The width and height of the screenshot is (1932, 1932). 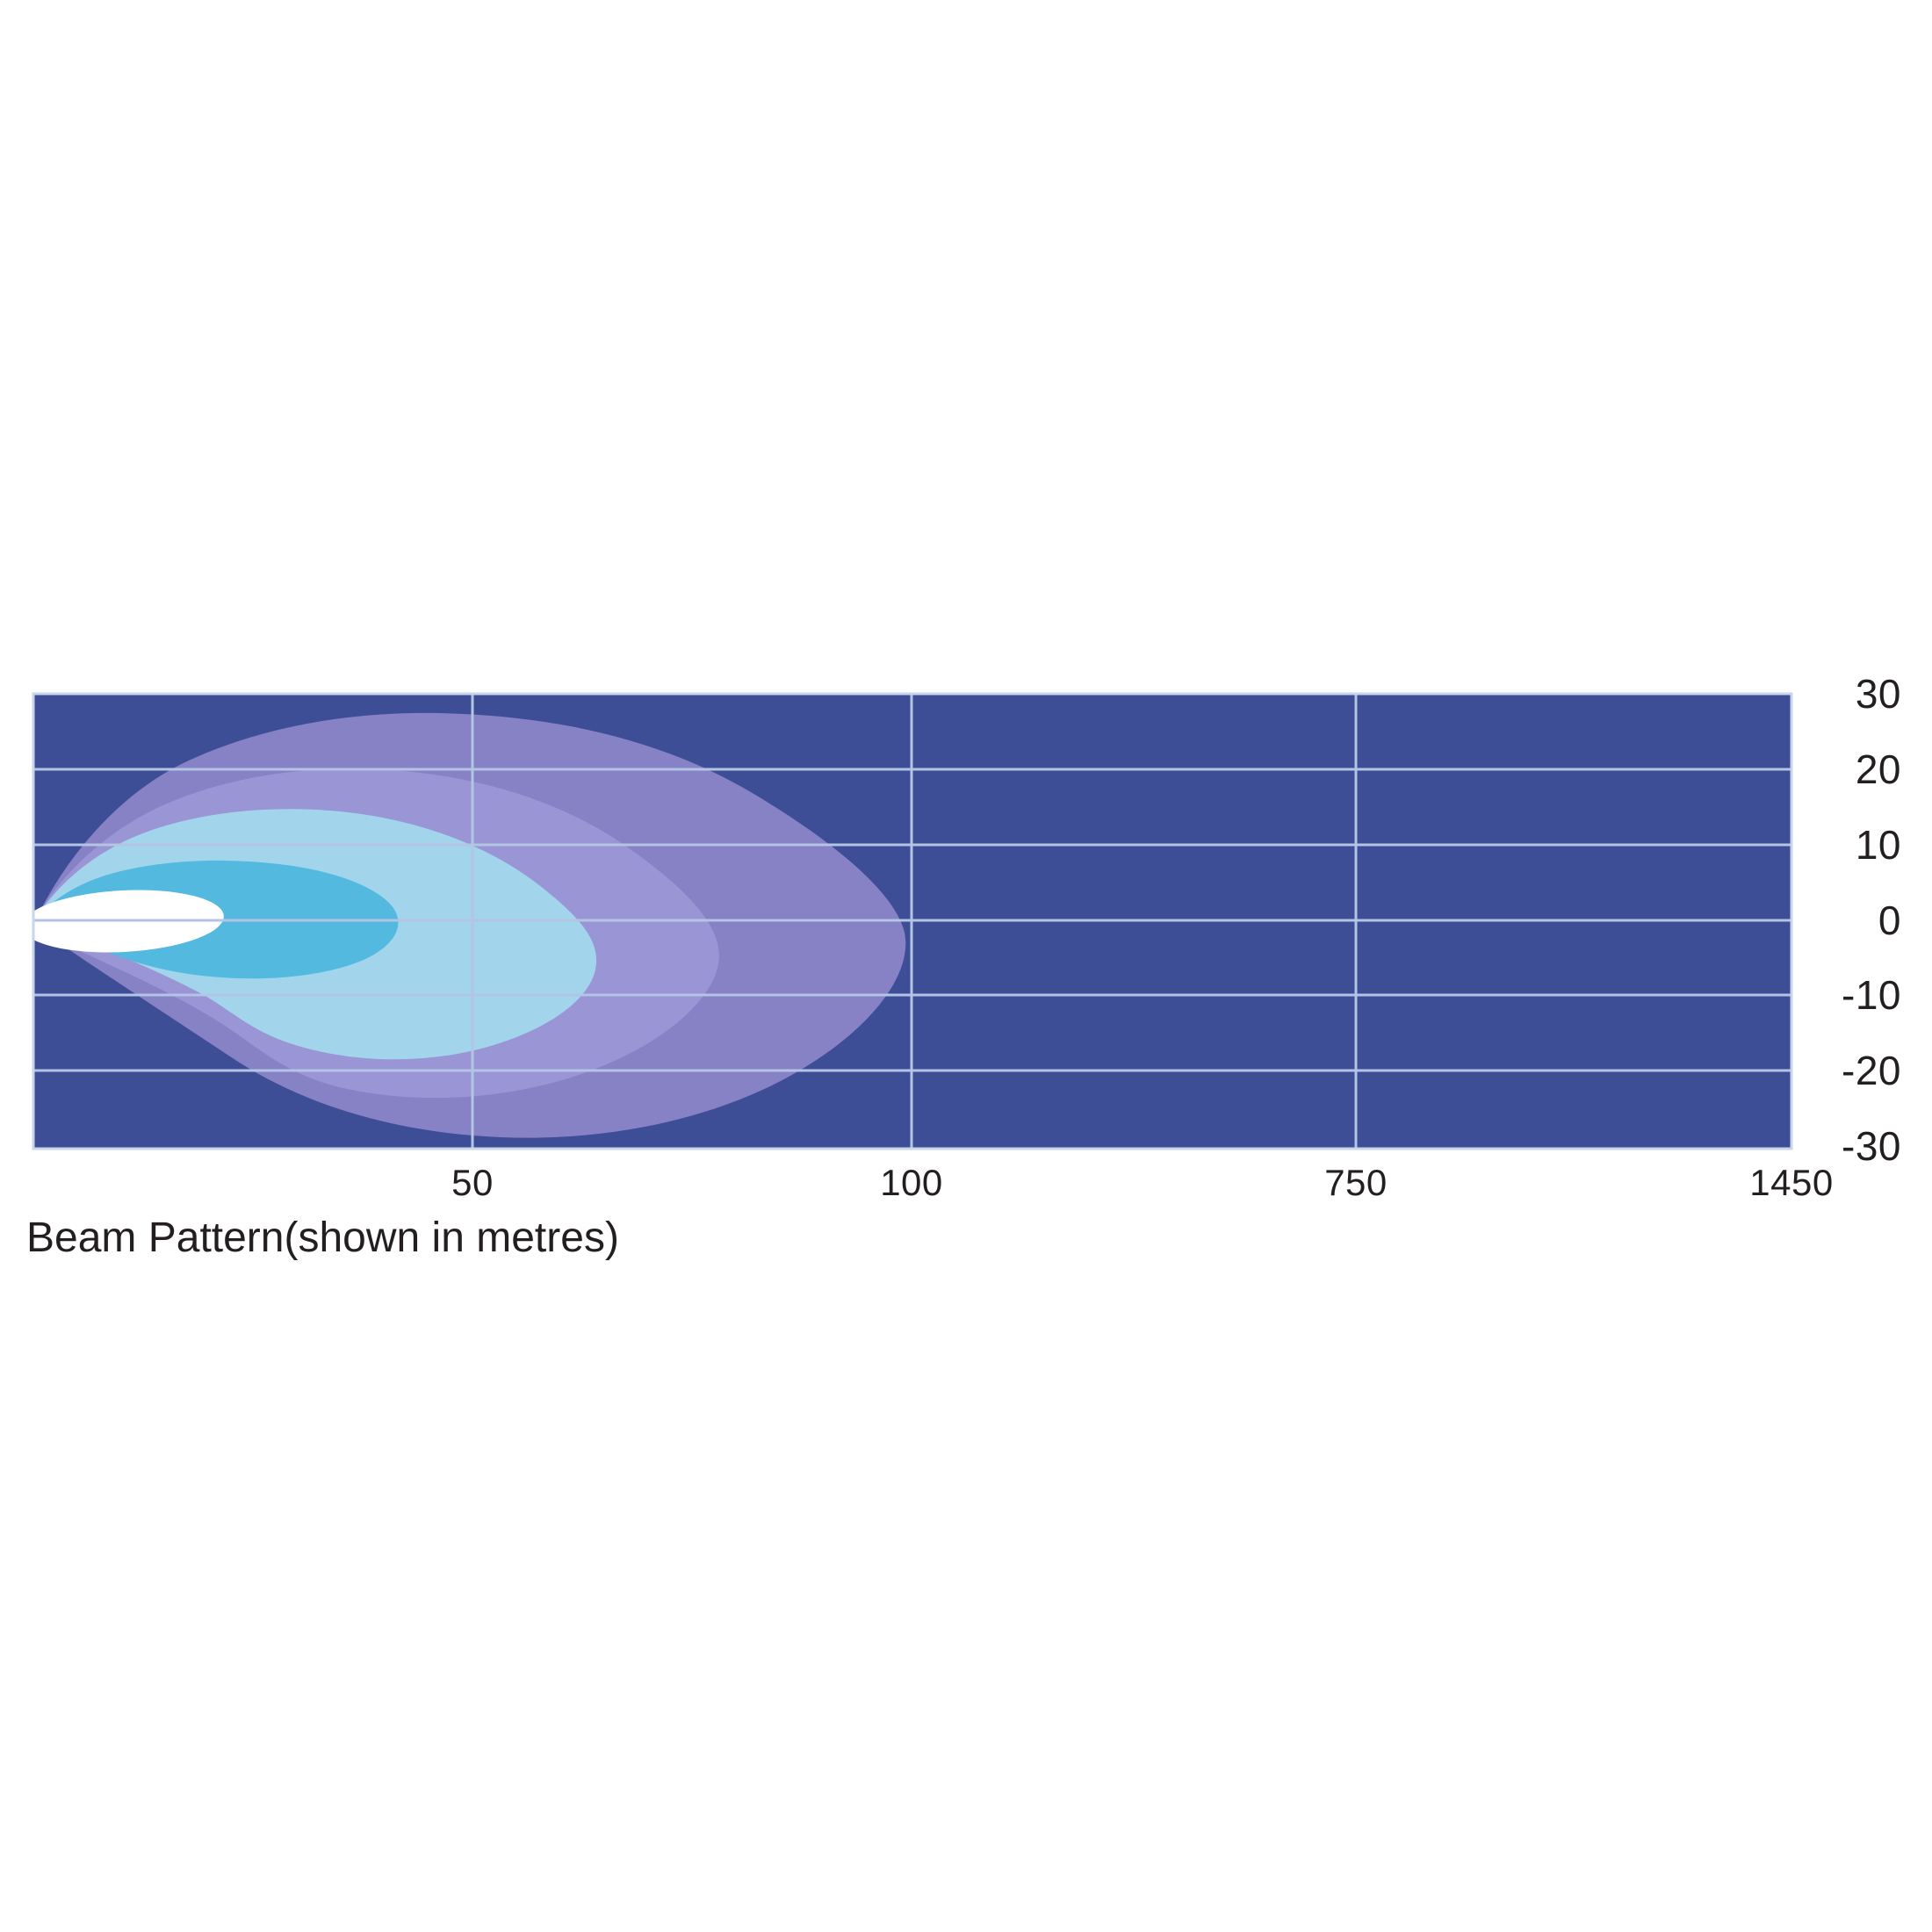 What do you see at coordinates (1356, 1182) in the screenshot?
I see `x-tick-750: 750` at bounding box center [1356, 1182].